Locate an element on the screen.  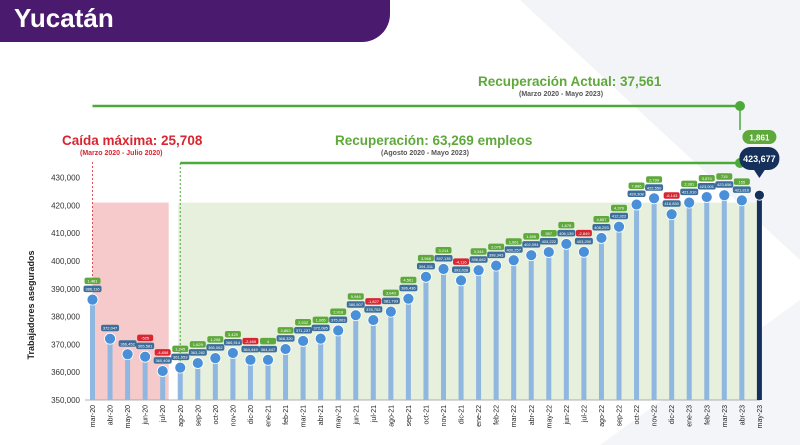
value-label: 396,682 is located at coordinates (478, 259).